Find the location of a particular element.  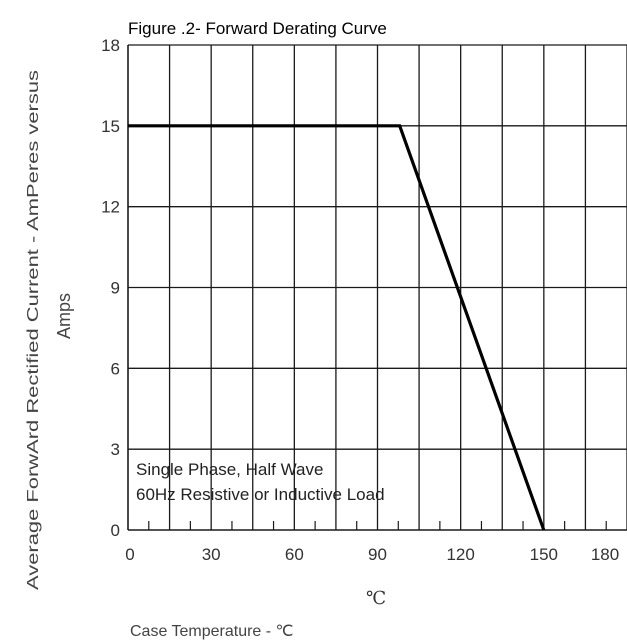

y-tick-label-15: 15 is located at coordinates (110, 126).